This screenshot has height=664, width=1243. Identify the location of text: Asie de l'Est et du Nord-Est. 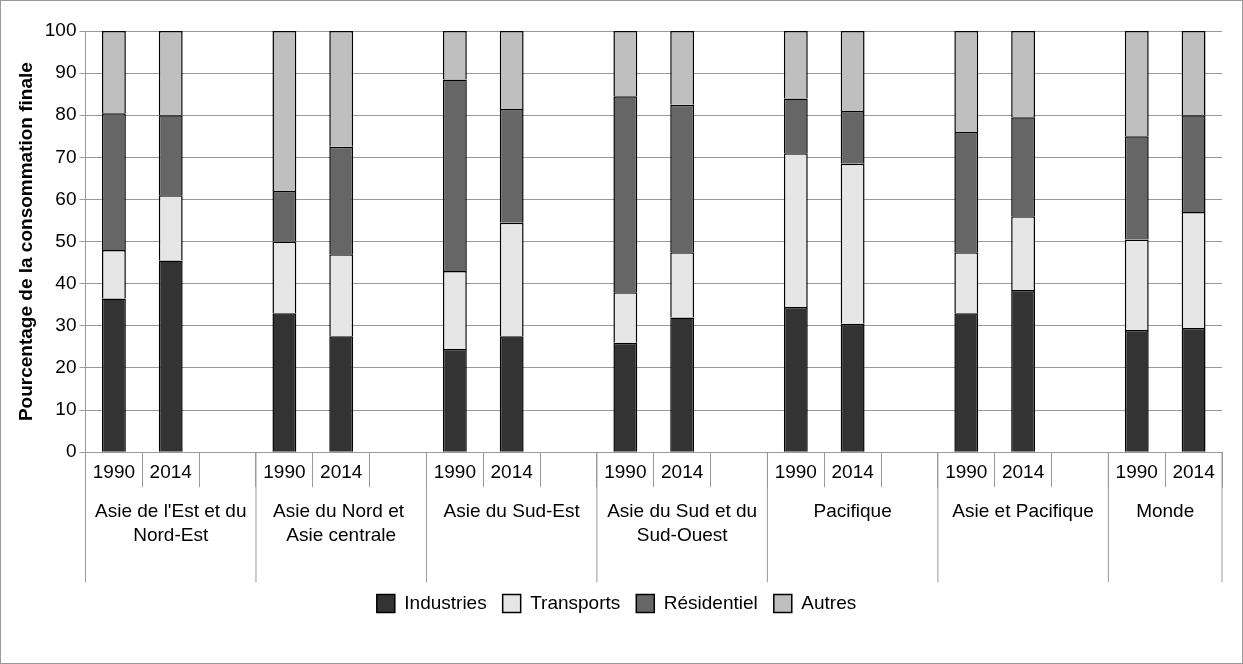
(170, 522).